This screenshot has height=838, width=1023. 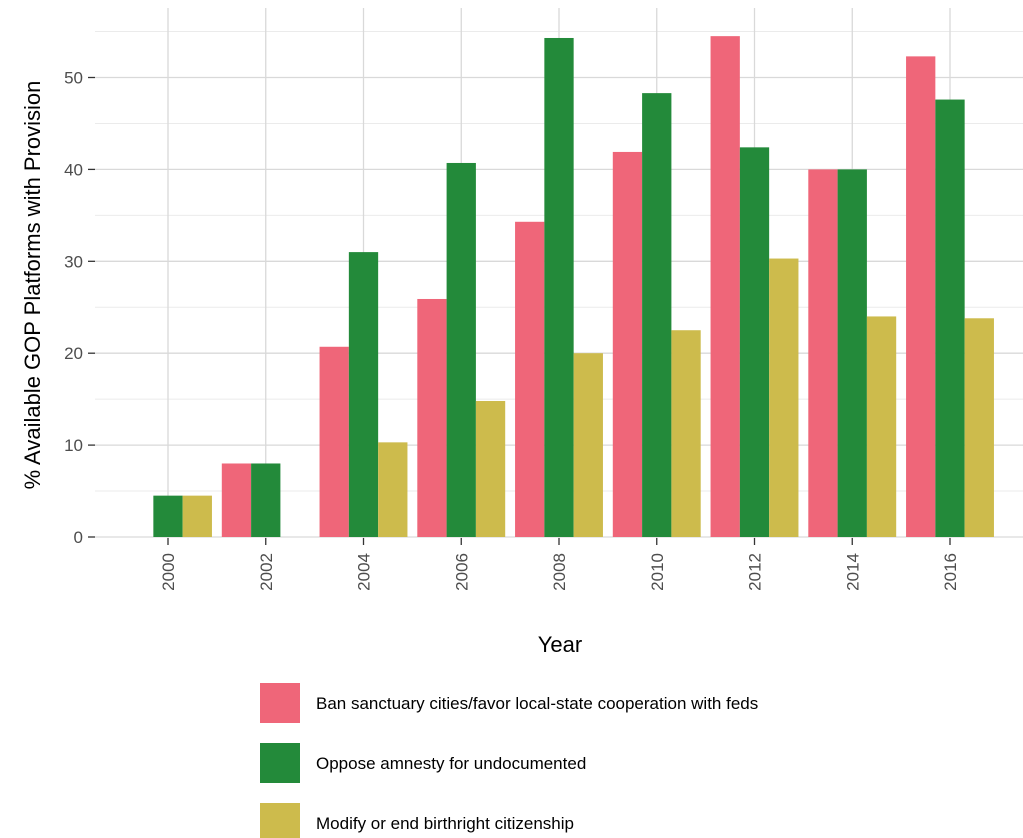 What do you see at coordinates (560, 644) in the screenshot?
I see `x-axis-title: Year` at bounding box center [560, 644].